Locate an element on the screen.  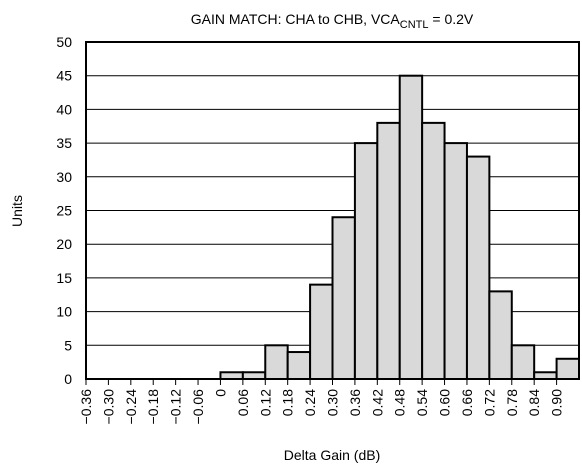
y-tick-label: 45 is located at coordinates (64, 76).